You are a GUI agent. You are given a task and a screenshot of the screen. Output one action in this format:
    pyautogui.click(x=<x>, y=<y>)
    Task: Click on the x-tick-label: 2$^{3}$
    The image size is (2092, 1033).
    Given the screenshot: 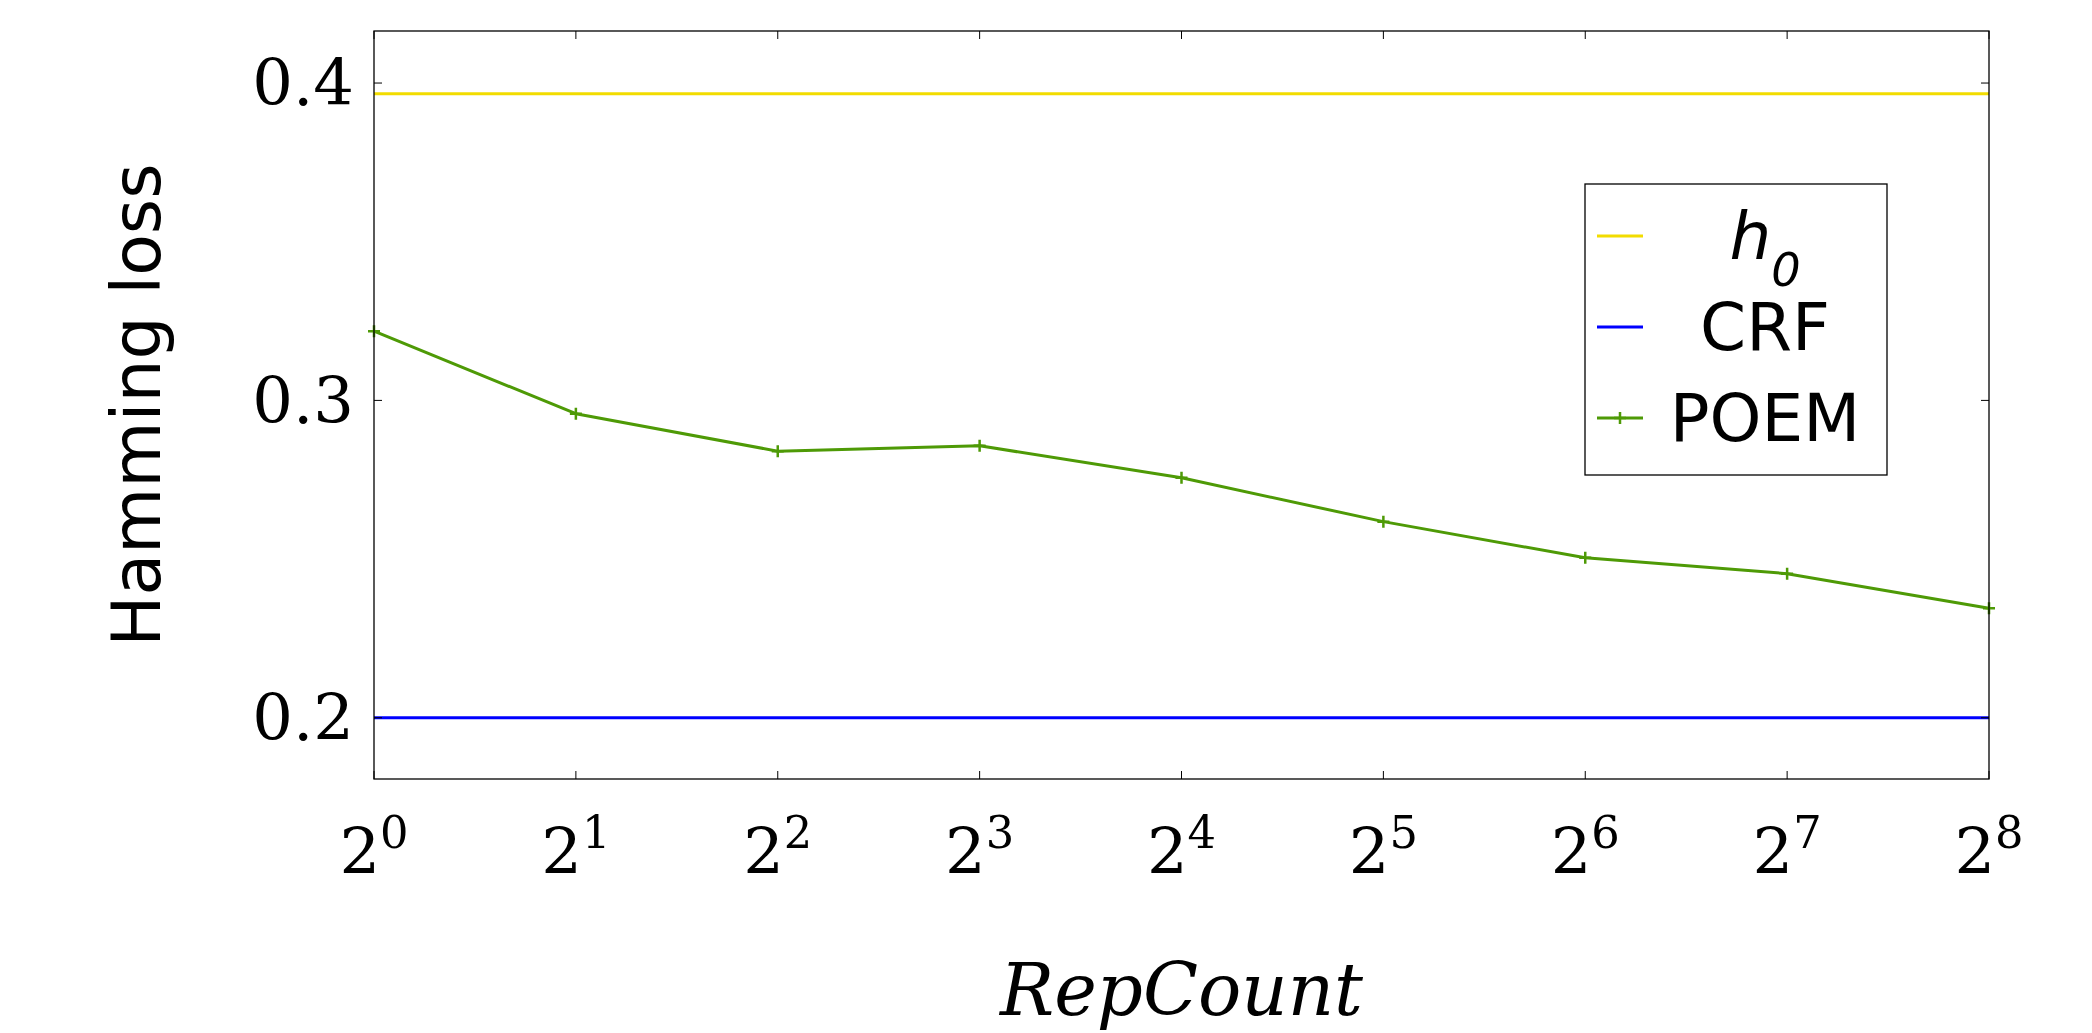 What is the action you would take?
    pyautogui.click(x=980, y=847)
    